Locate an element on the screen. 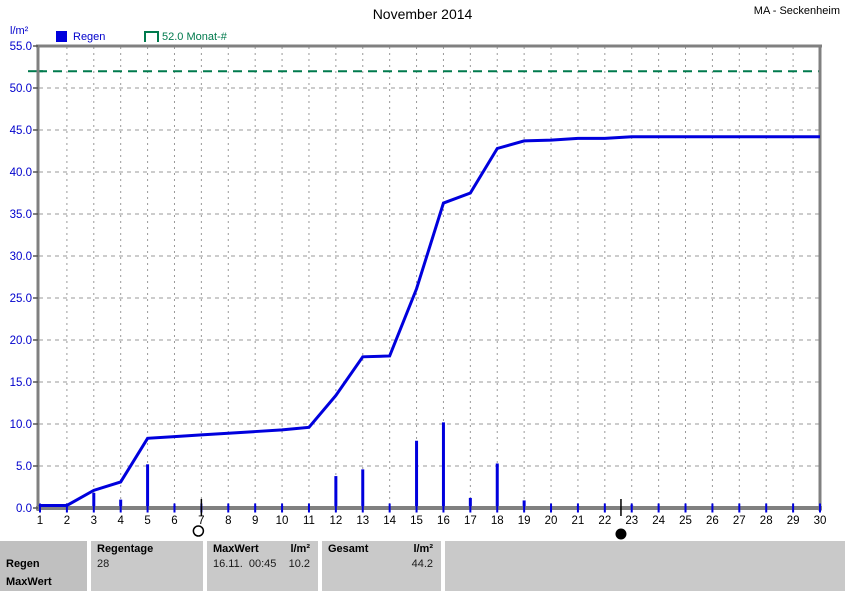 The width and height of the screenshot is (845, 591). maxwert-unit-header: l/m² is located at coordinates (300, 549).